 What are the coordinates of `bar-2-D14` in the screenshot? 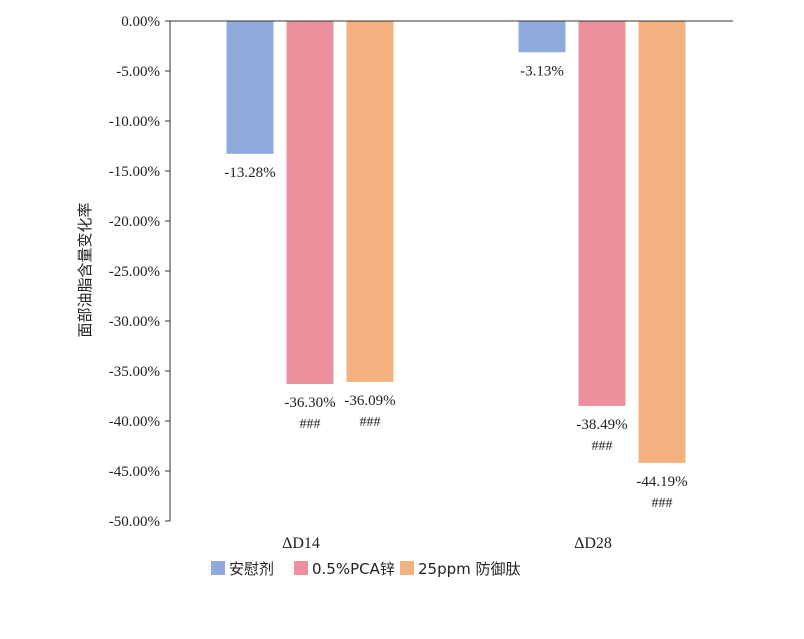 It's located at (310, 202).